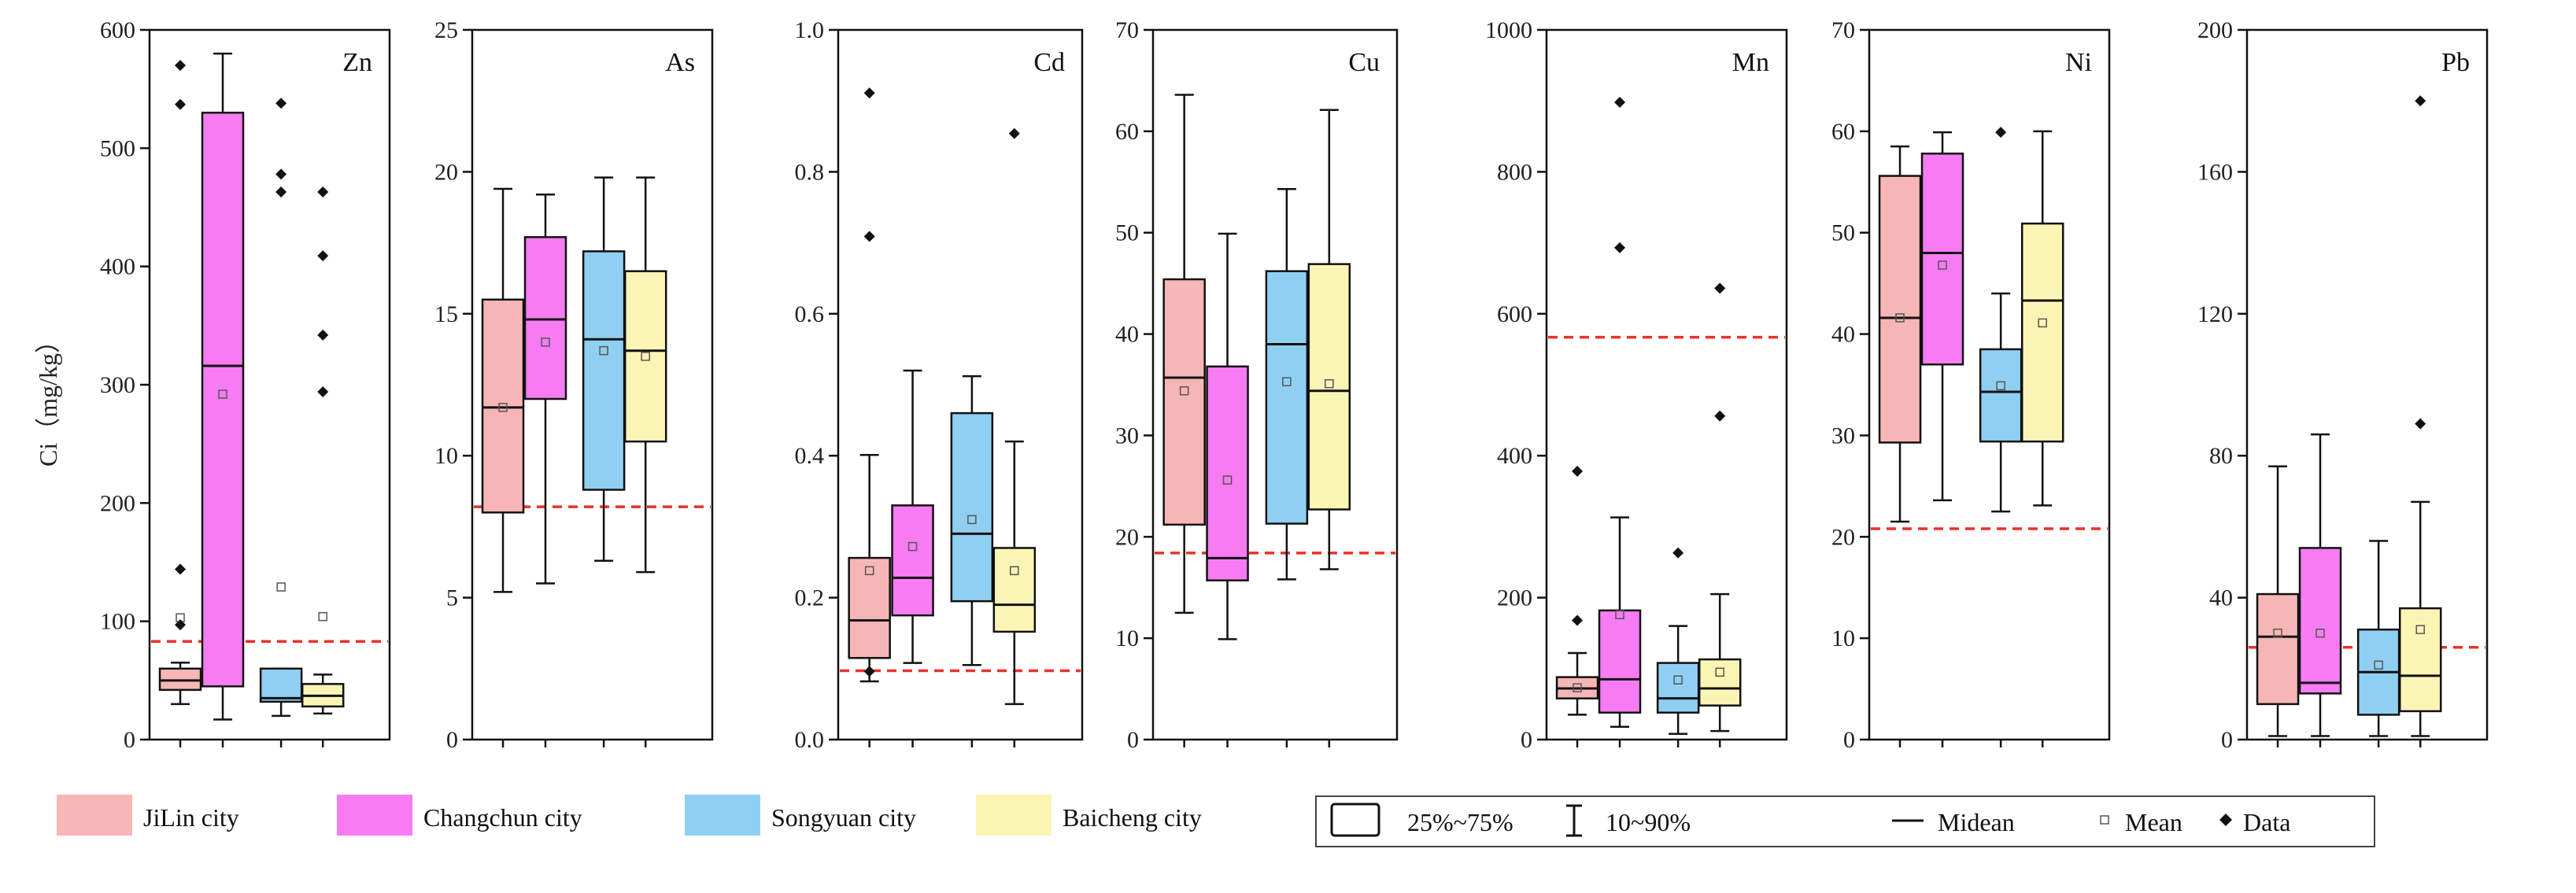  Describe the element at coordinates (1900, 309) in the screenshot. I see `panel-ni-jilin-city-box` at that location.